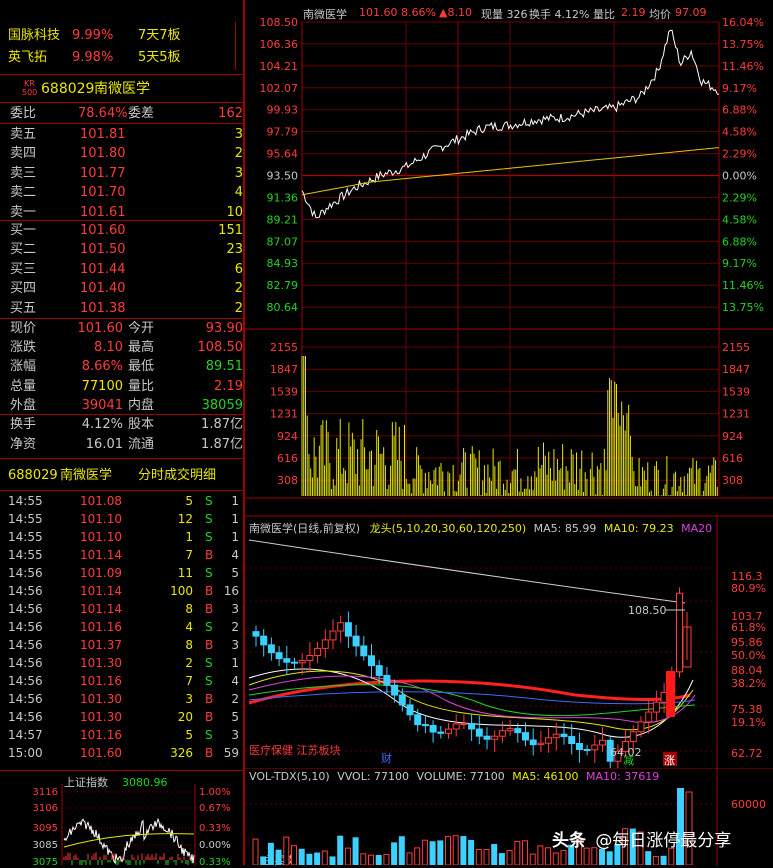 The image size is (773, 868). Describe the element at coordinates (510, 124) in the screenshot. I see `price-line` at that location.